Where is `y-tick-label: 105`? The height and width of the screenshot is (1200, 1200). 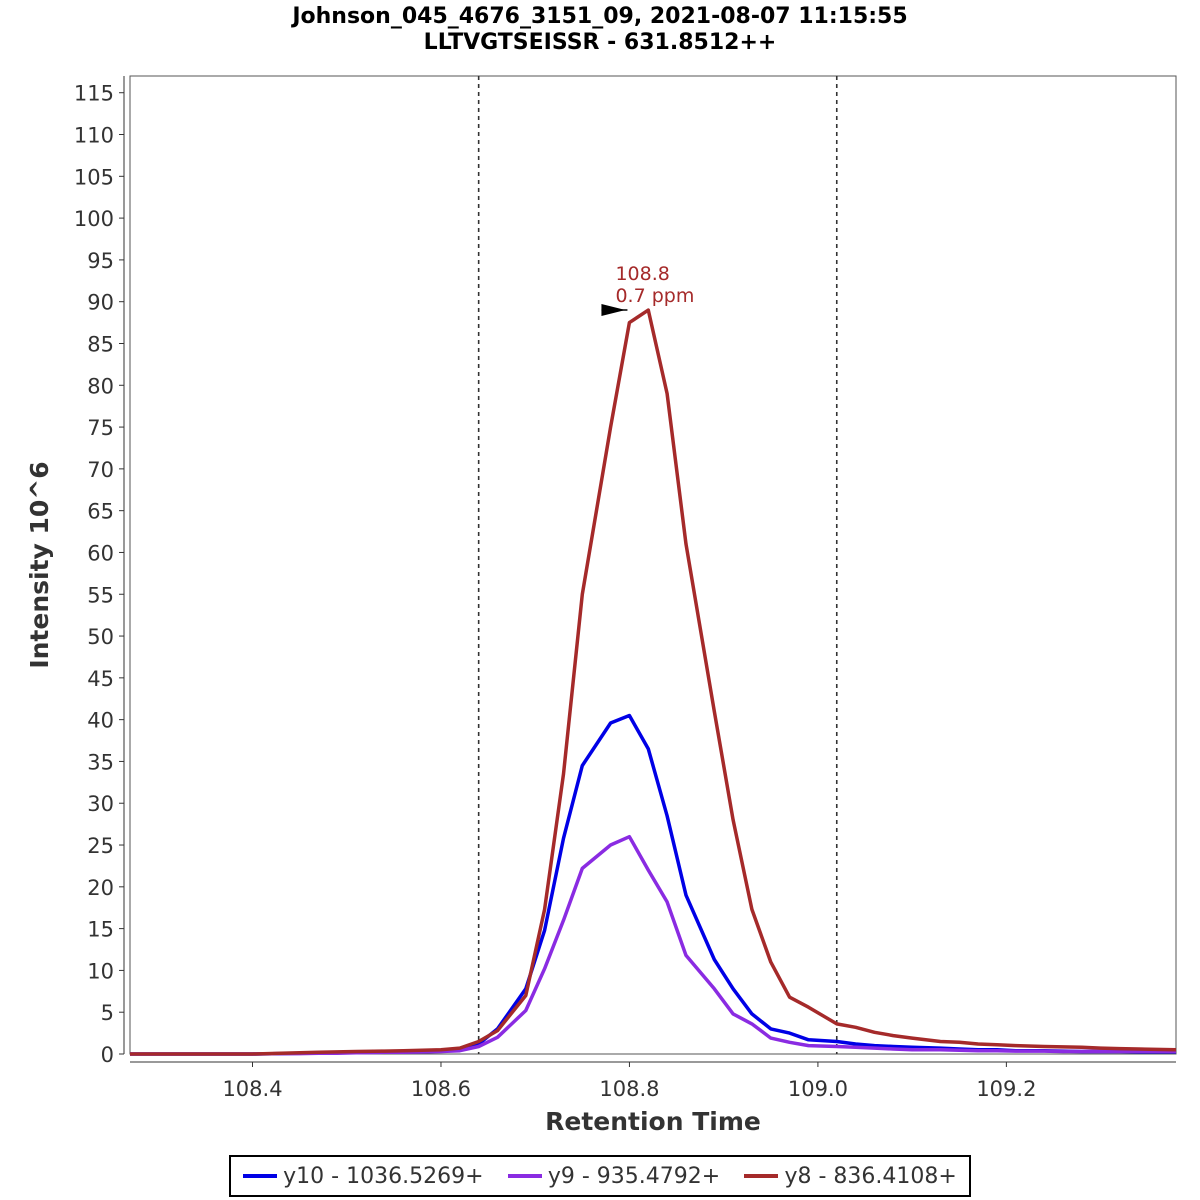
y-tick-label: 105 is located at coordinates (94, 177).